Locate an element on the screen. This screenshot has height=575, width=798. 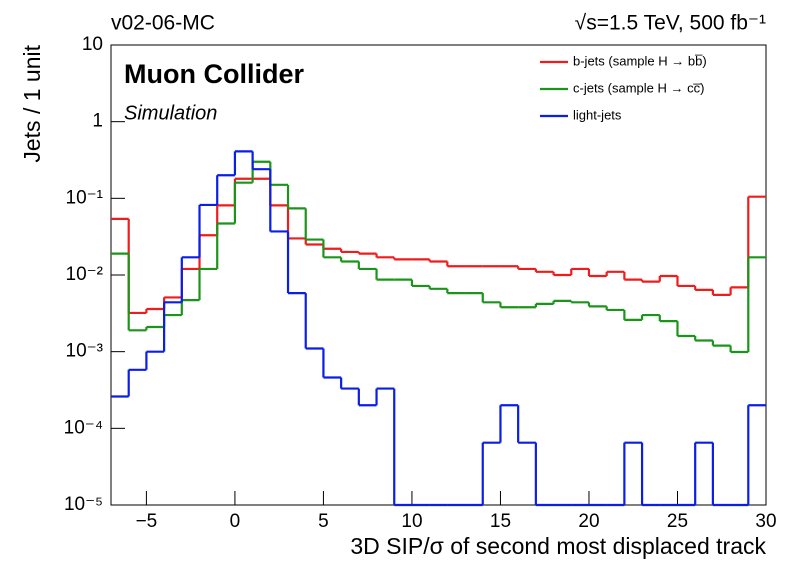
x-tick-label: 15 is located at coordinates (500, 521).